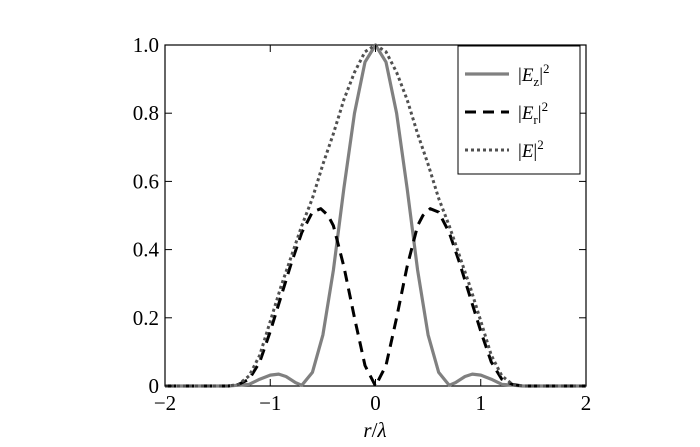  I want to click on x-axis-sym: λ, so click(381, 430).